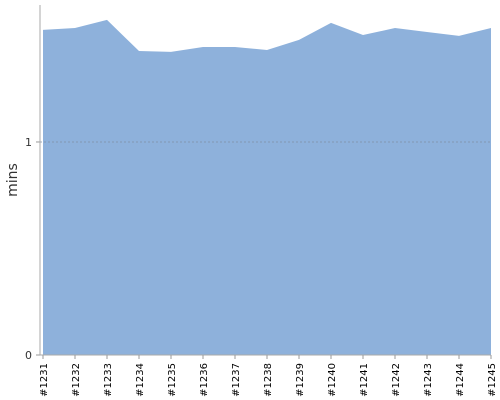 The width and height of the screenshot is (500, 400). What do you see at coordinates (236, 380) in the screenshot?
I see `x-tick-label: #1237` at bounding box center [236, 380].